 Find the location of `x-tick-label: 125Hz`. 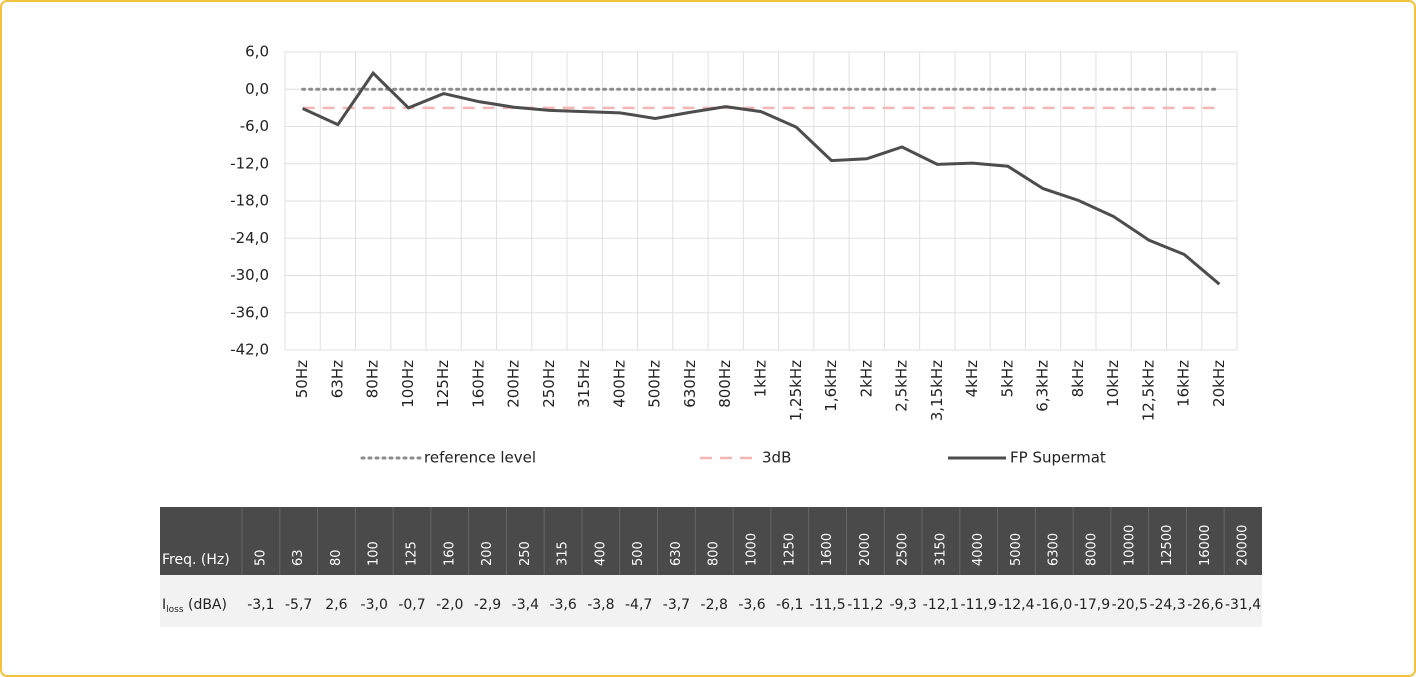

x-tick-label: 125Hz is located at coordinates (443, 384).